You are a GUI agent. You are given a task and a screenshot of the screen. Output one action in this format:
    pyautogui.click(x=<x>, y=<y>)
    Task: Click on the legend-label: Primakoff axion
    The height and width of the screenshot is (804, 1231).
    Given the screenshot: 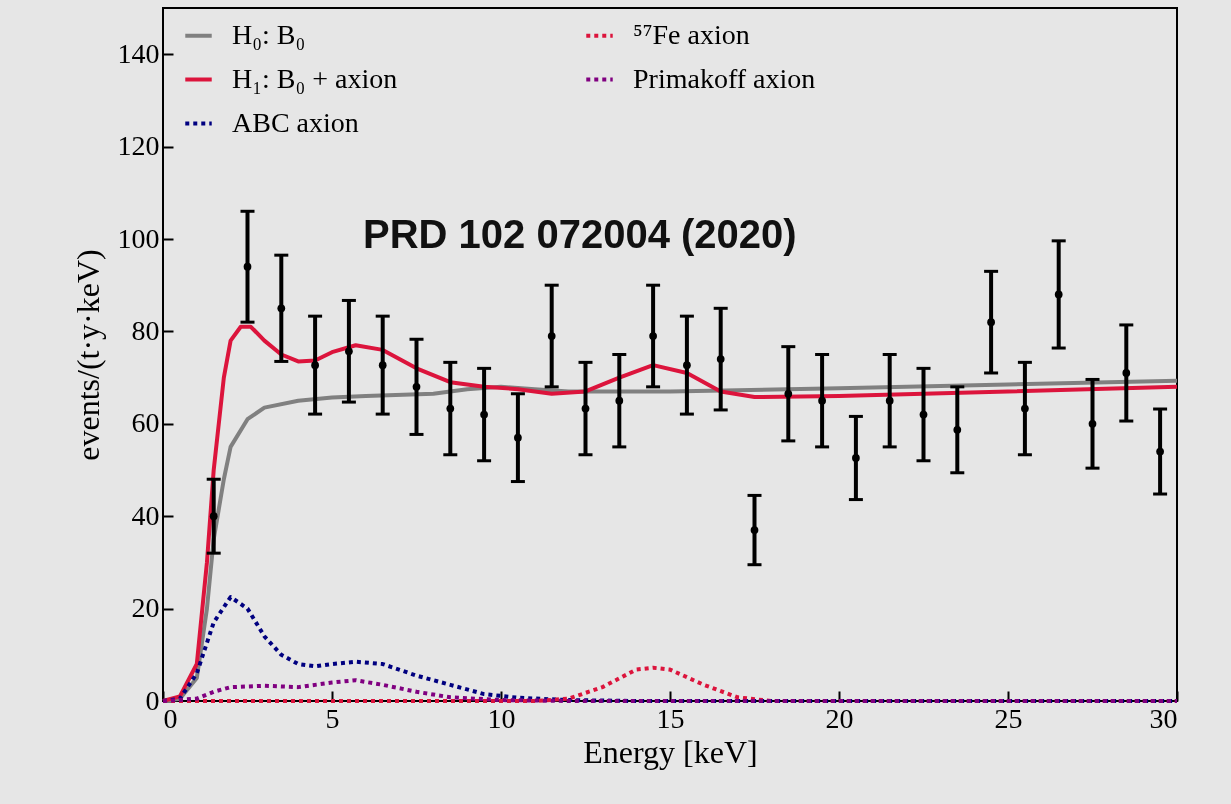 What is the action you would take?
    pyautogui.click(x=724, y=78)
    